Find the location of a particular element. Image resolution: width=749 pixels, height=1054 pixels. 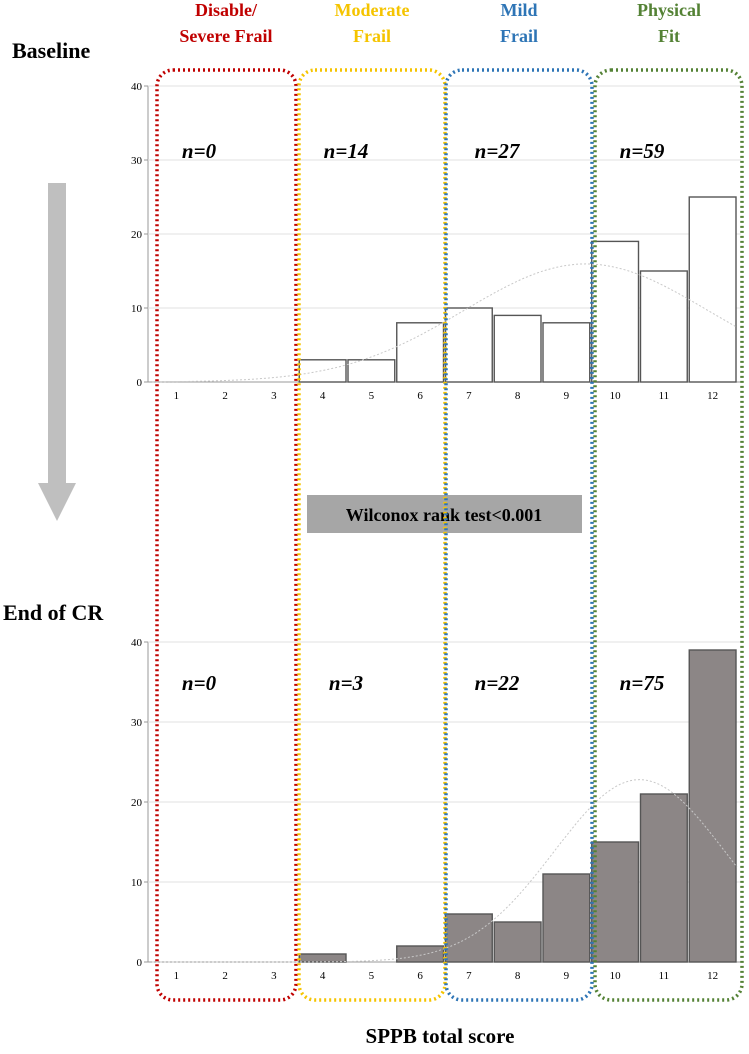

group-label-fit-line2: Fit is located at coordinates (669, 36).